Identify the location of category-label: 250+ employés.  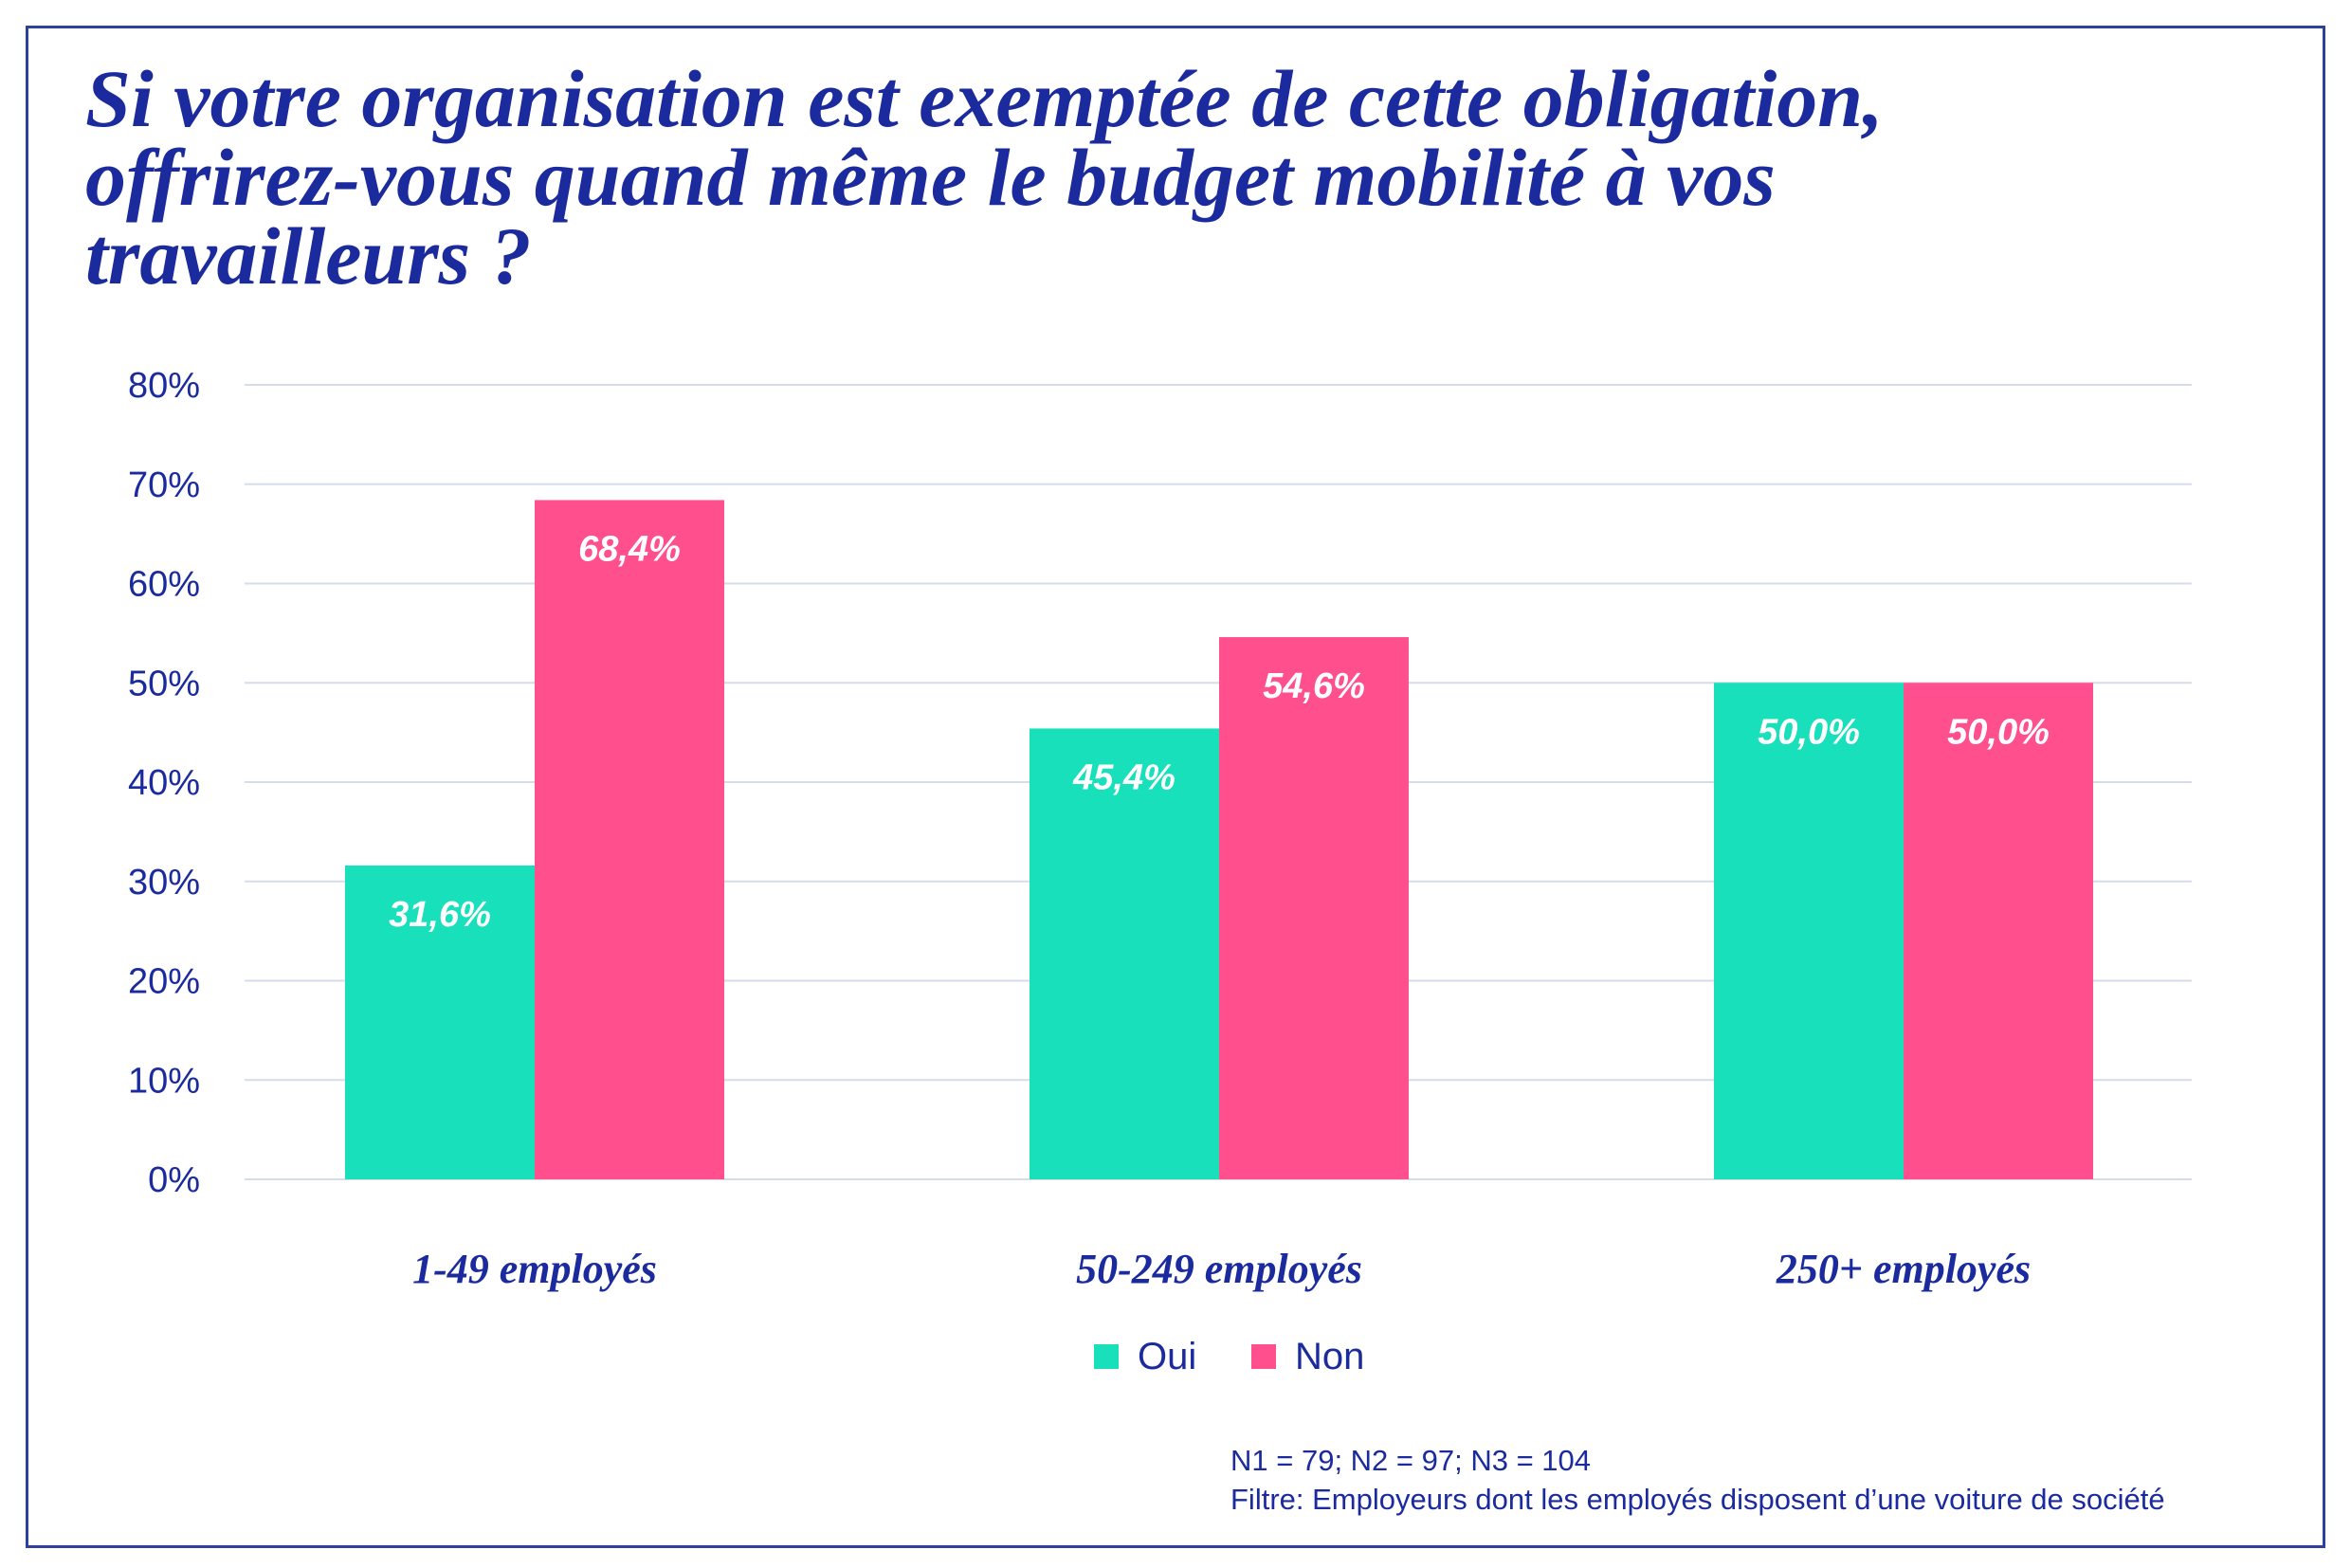
(1903, 1269).